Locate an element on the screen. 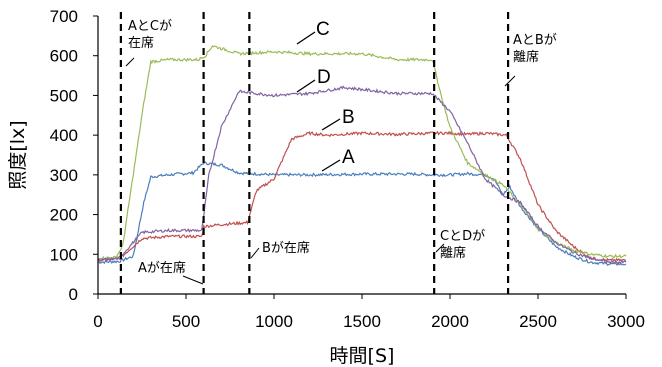  annotation-text: 在席 is located at coordinates (141, 43).